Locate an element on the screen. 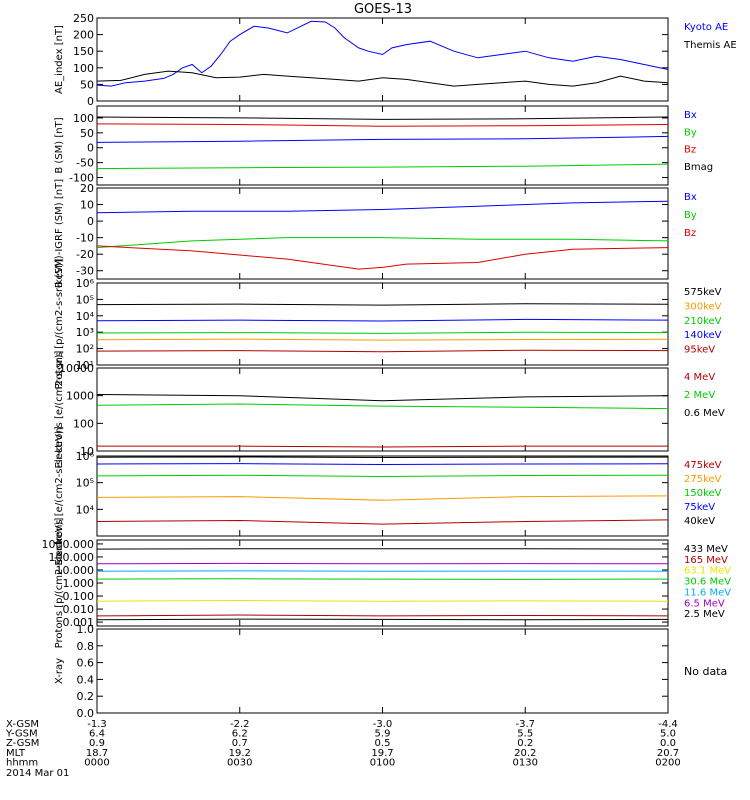 This screenshot has width=750, height=800. legend-entry: 30.6 MeV is located at coordinates (707, 582).